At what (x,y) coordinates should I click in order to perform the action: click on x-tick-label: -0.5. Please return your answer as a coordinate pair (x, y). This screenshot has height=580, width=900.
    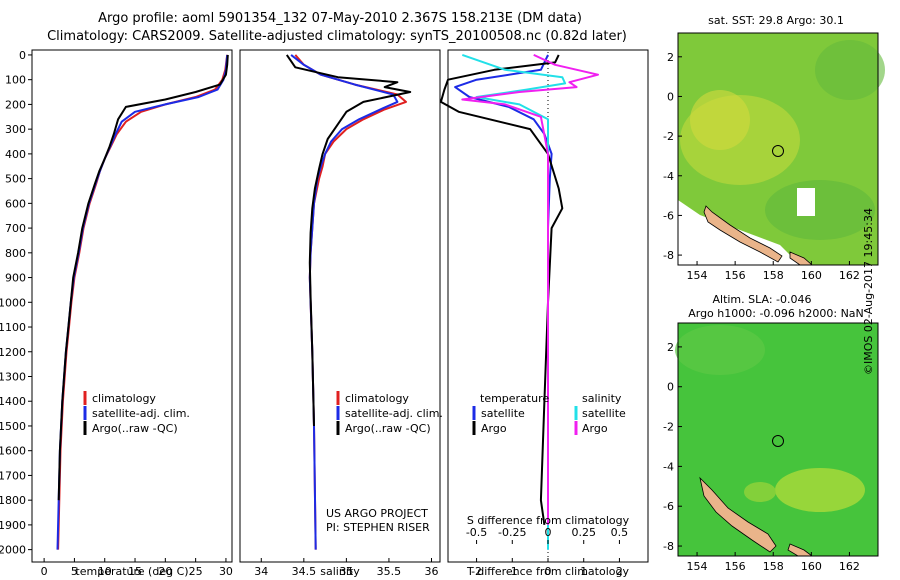
    Looking at the image, I should click on (476, 532).